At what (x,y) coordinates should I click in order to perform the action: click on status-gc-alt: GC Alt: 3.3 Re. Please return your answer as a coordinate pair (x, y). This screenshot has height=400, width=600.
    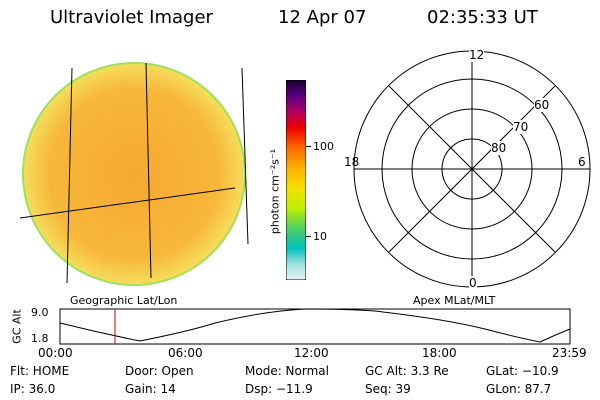
    Looking at the image, I should click on (407, 371).